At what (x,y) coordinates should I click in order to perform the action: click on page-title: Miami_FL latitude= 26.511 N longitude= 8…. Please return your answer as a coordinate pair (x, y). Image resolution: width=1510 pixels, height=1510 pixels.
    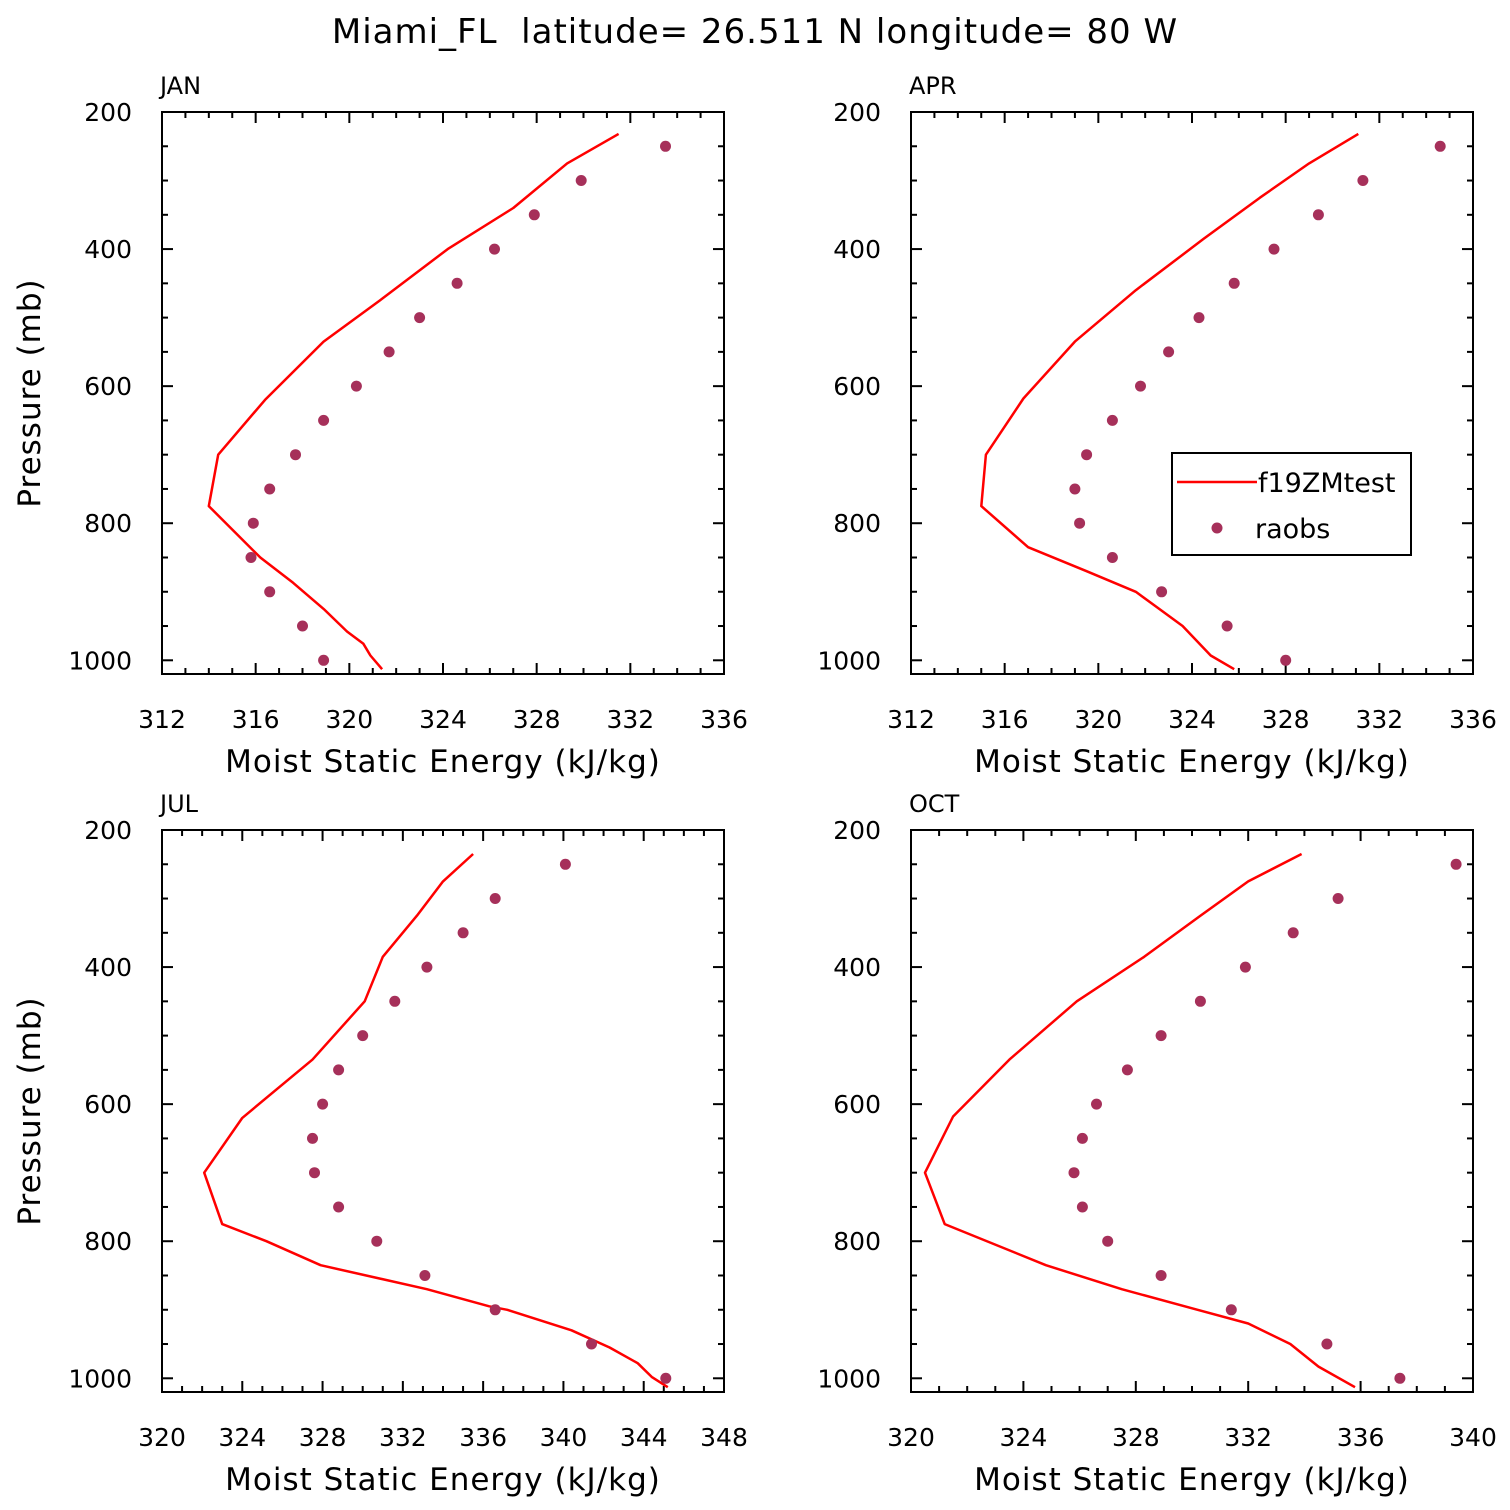
    Looking at the image, I should click on (755, 32).